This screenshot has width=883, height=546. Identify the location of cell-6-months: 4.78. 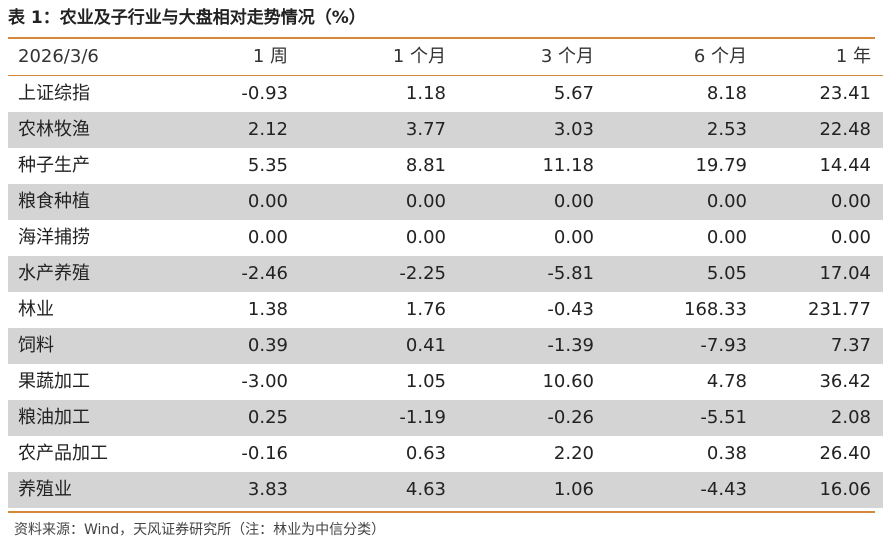
(726, 381).